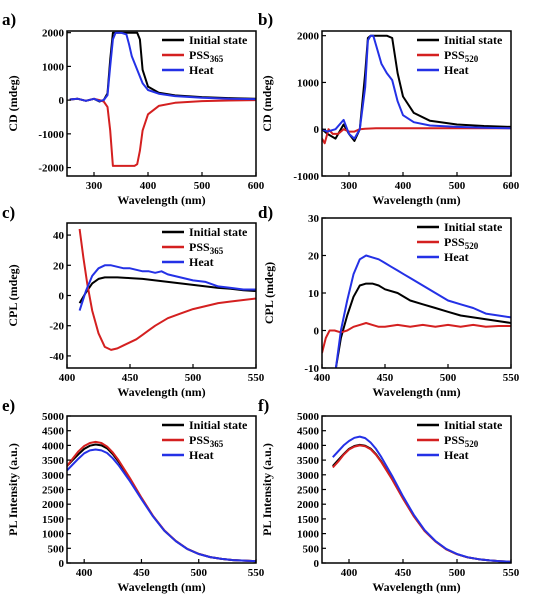 The width and height of the screenshot is (550, 601). Describe the element at coordinates (59, 236) in the screenshot. I see `y-tick-label: 40` at that location.